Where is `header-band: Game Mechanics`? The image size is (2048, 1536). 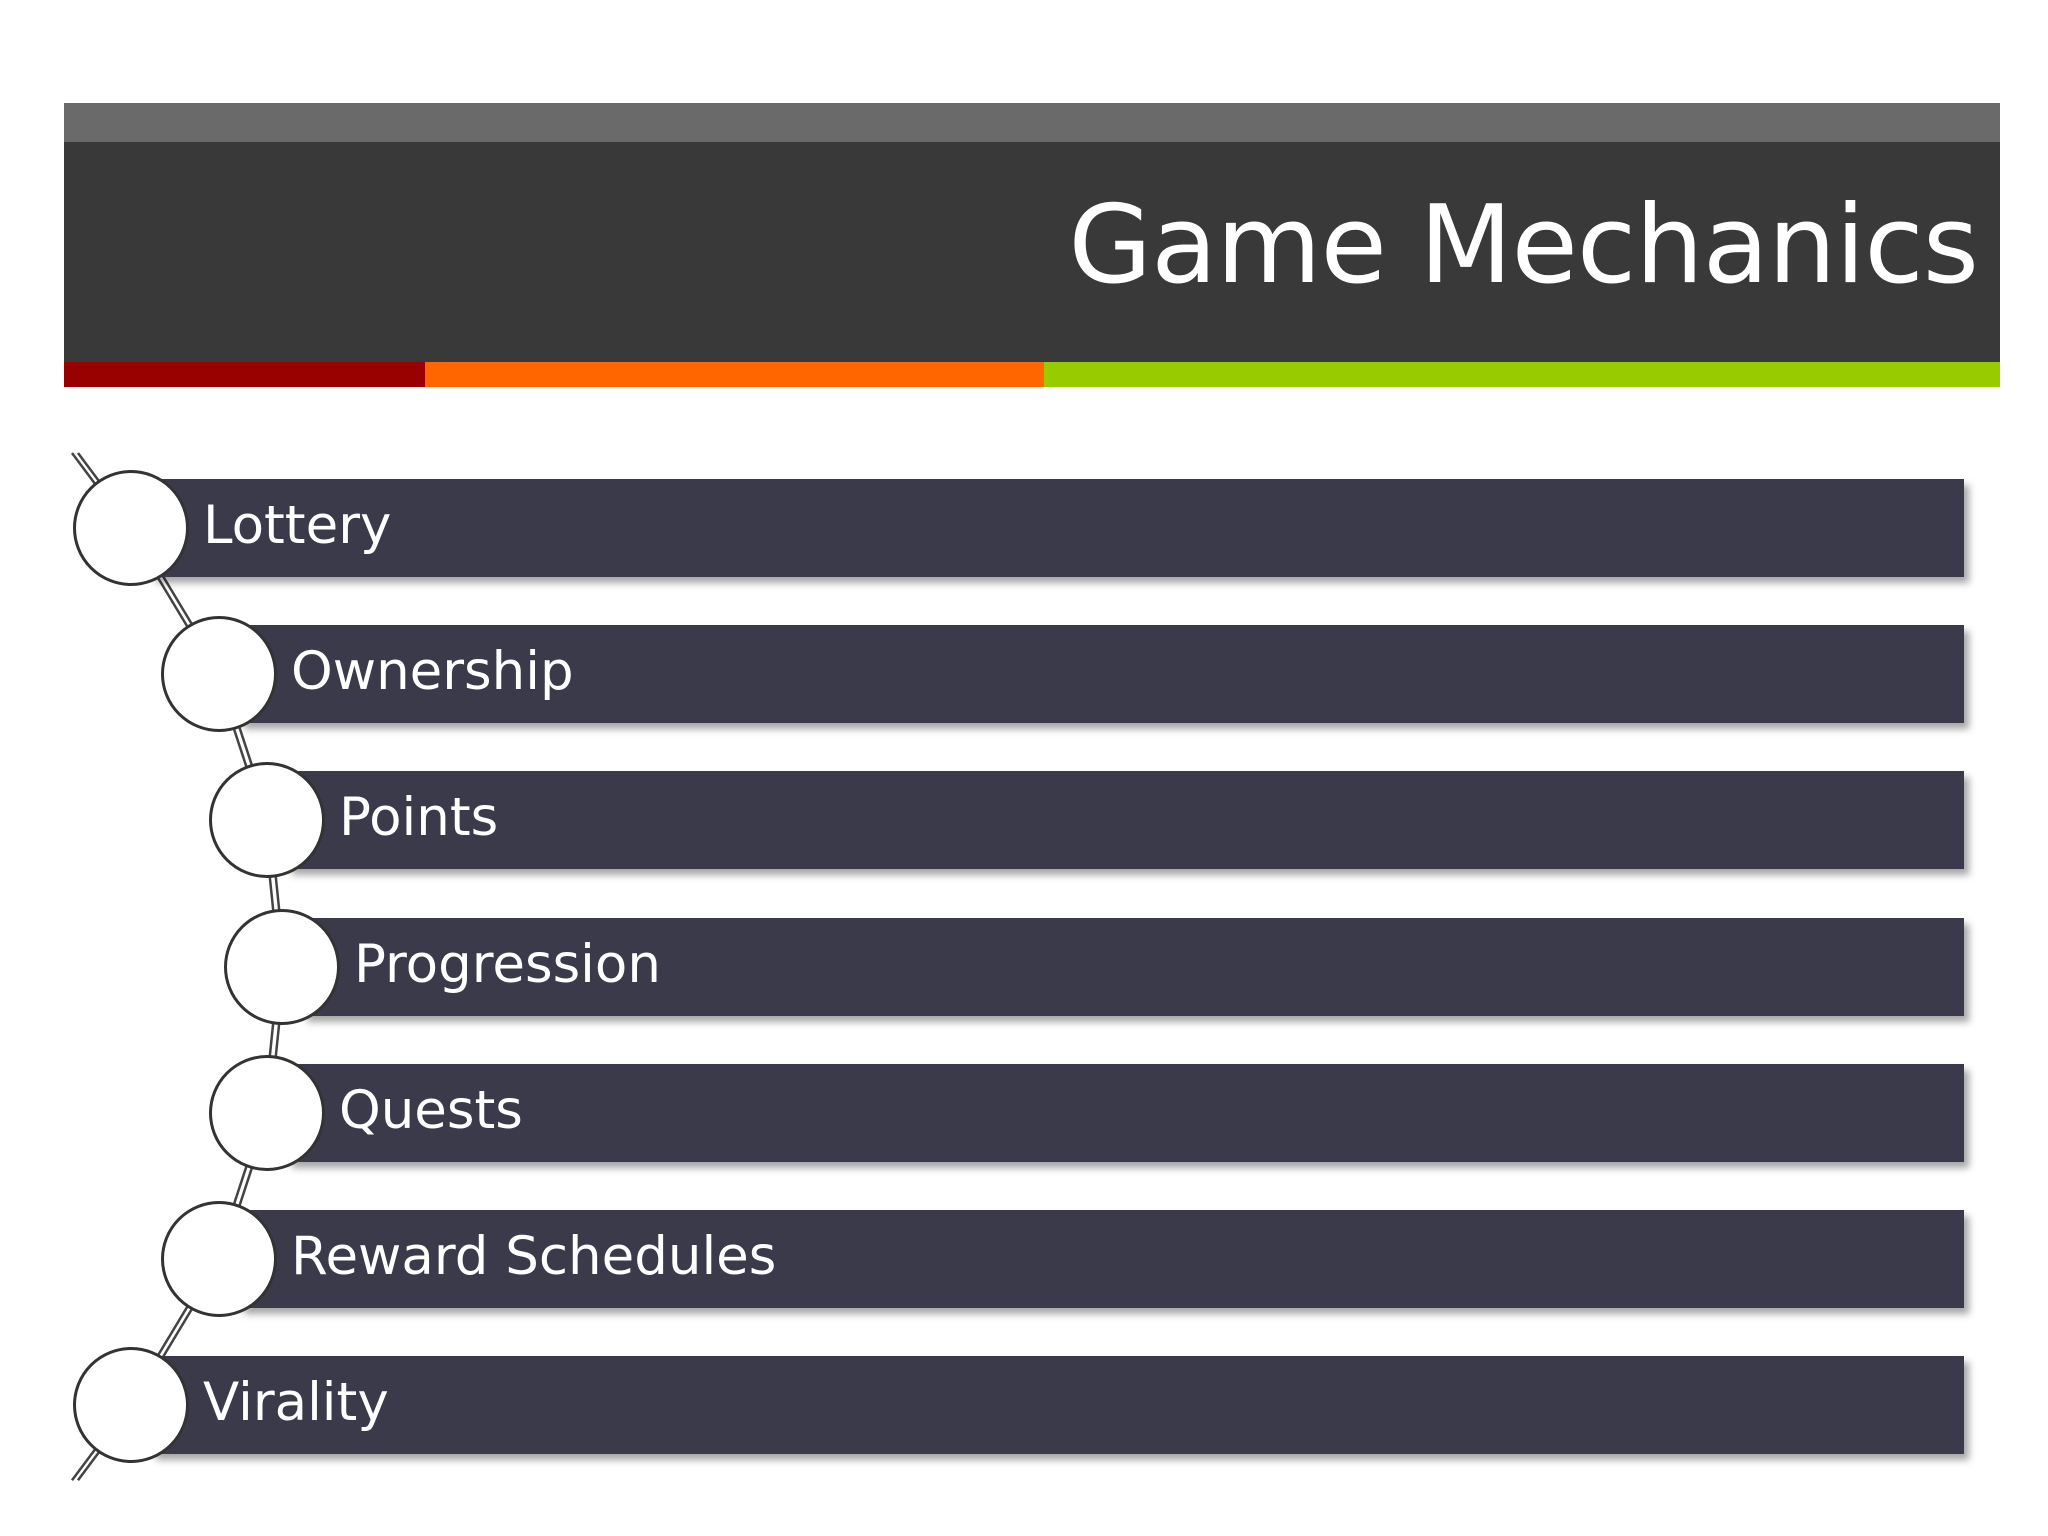 header-band: Game Mechanics is located at coordinates (1032, 252).